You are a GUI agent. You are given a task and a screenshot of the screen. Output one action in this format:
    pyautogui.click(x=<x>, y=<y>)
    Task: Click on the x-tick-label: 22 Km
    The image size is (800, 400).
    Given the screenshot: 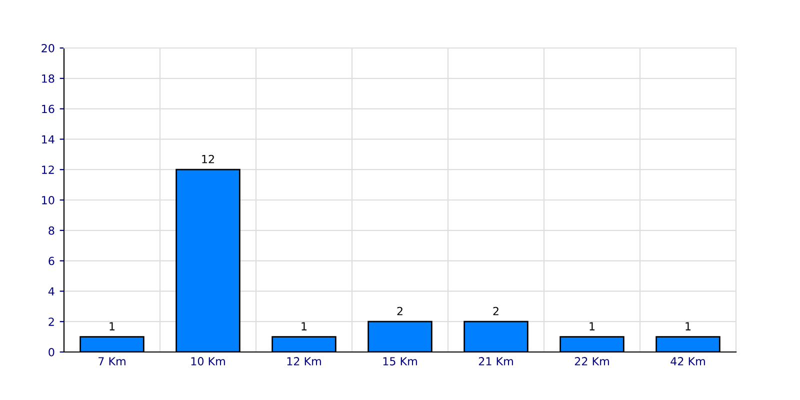 What is the action you would take?
    pyautogui.click(x=591, y=361)
    